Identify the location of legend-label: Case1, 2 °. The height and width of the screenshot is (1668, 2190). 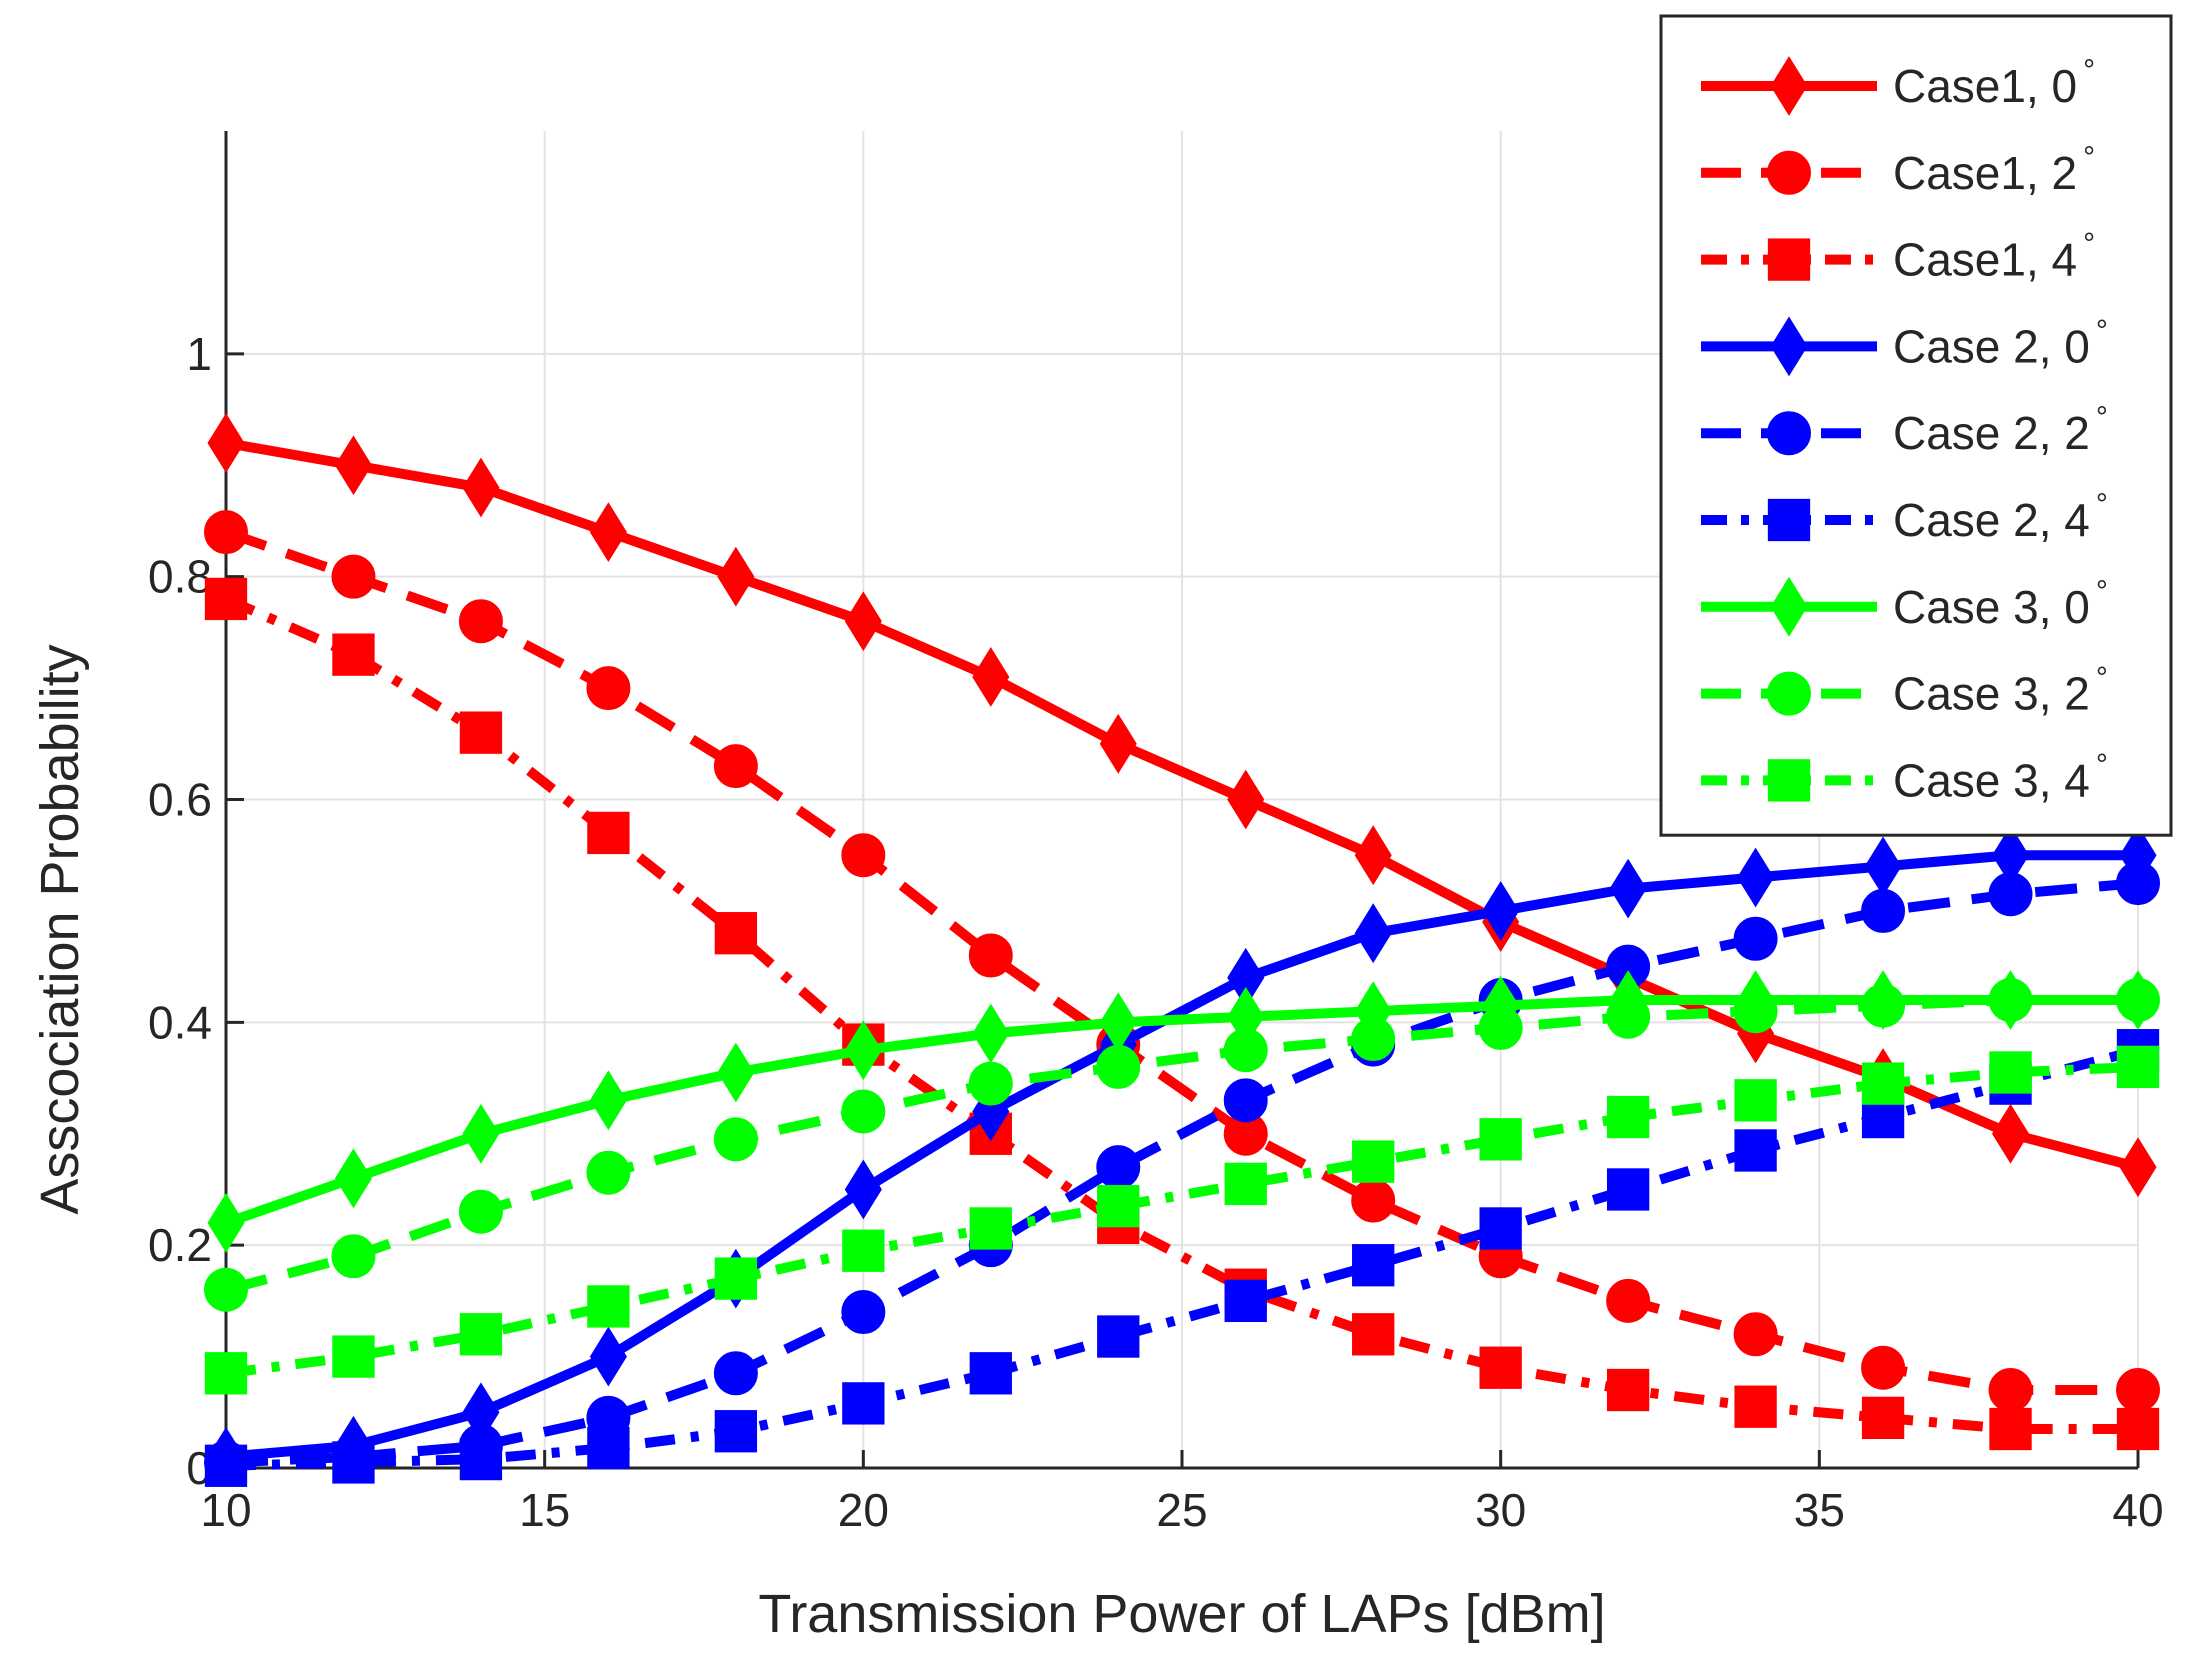
(1994, 170).